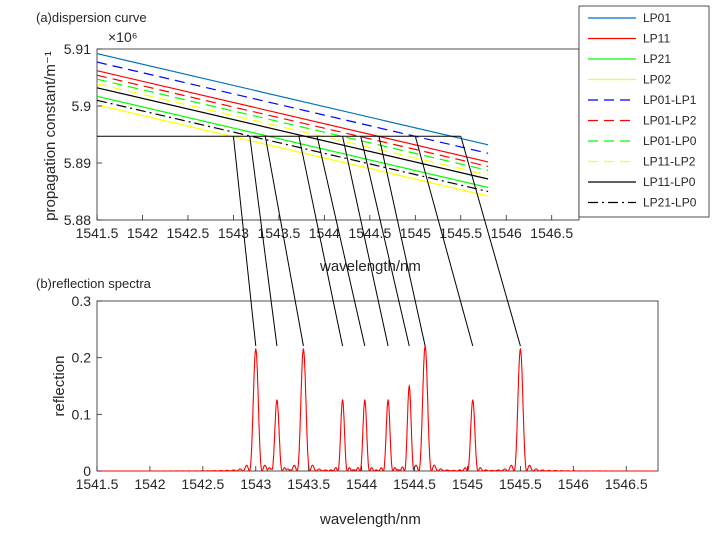 The width and height of the screenshot is (712, 540). Describe the element at coordinates (292, 133) in the screenshot. I see `series-line-lp11-lp0` at that location.